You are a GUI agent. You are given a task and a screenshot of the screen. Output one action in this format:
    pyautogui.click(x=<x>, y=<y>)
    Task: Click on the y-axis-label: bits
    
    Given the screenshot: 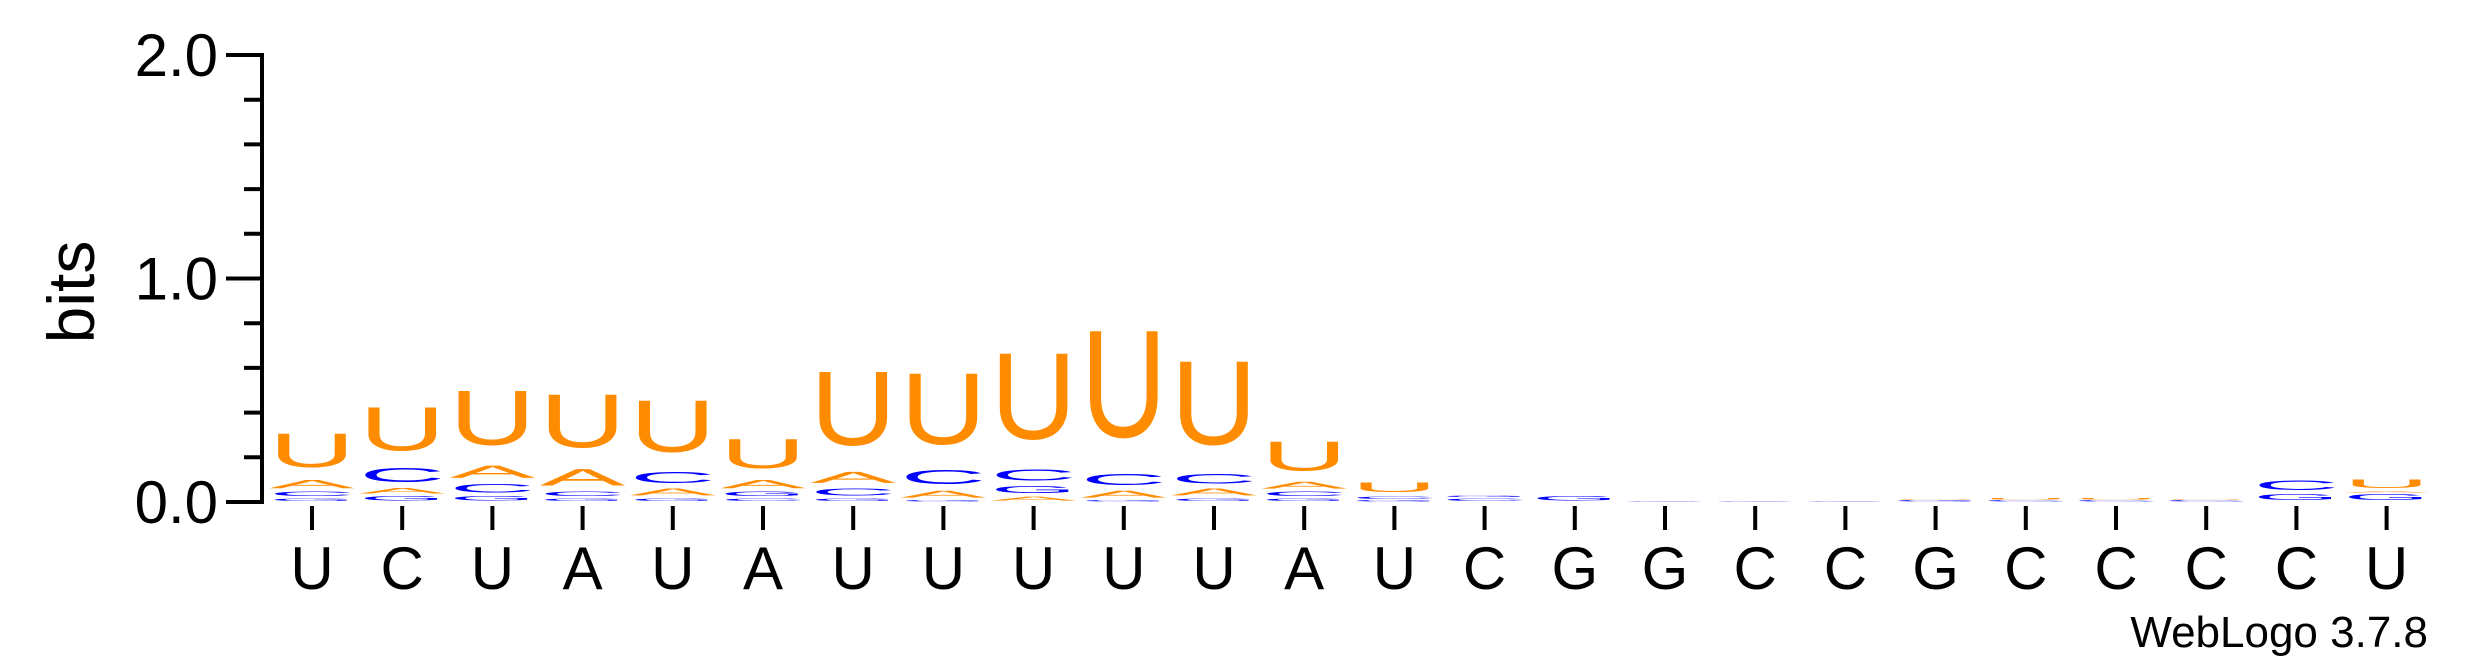 What is the action you would take?
    pyautogui.click(x=71, y=292)
    